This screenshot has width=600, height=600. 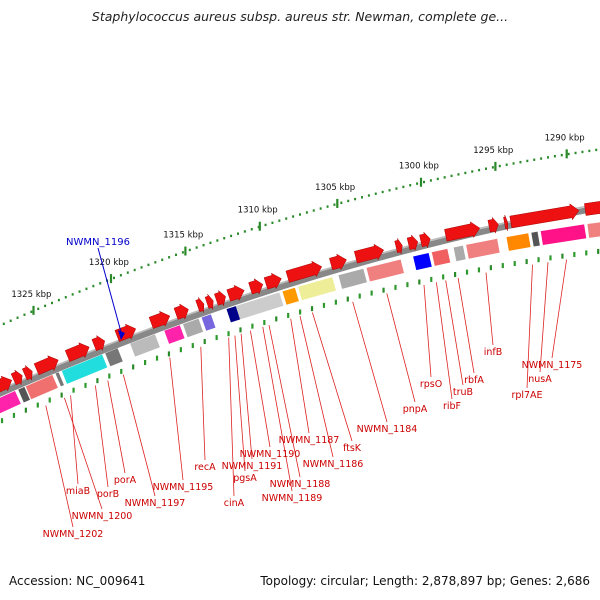 What do you see at coordinates (252, 466) in the screenshot?
I see `gene-label: NWMN_1191` at bounding box center [252, 466].